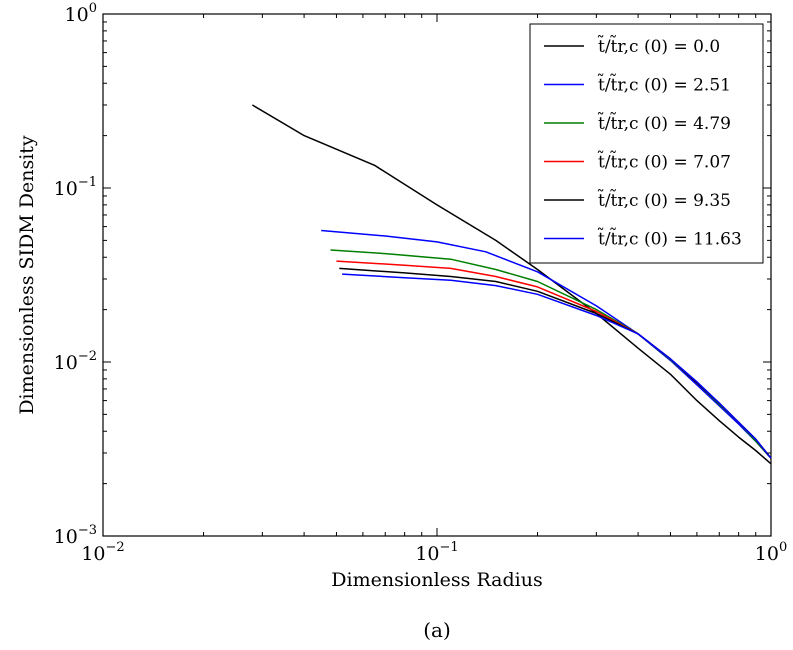  What do you see at coordinates (81, 13) in the screenshot?
I see `y-tick-label: 10⁰` at bounding box center [81, 13].